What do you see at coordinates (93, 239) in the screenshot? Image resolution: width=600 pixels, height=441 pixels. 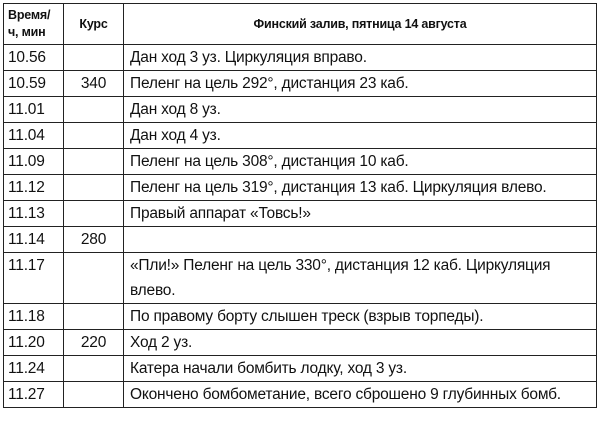 I see `row-course: 280` at bounding box center [93, 239].